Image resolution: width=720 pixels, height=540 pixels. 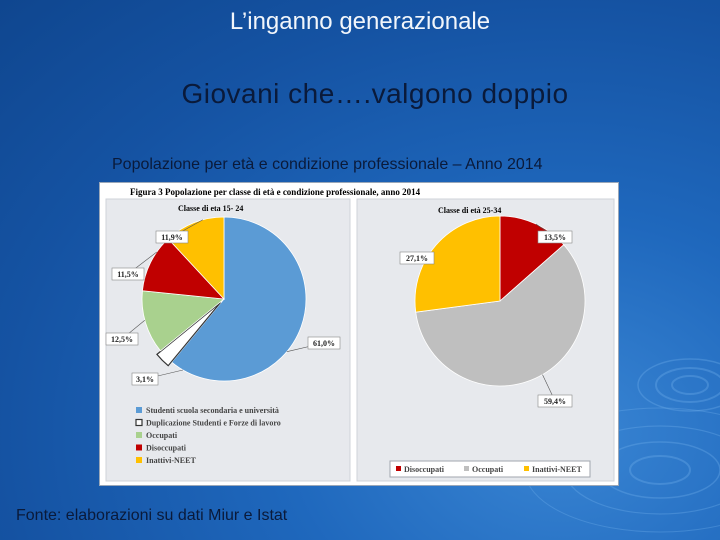 What do you see at coordinates (360, 21) in the screenshot?
I see `slide-title: L’inganno generazionale` at bounding box center [360, 21].